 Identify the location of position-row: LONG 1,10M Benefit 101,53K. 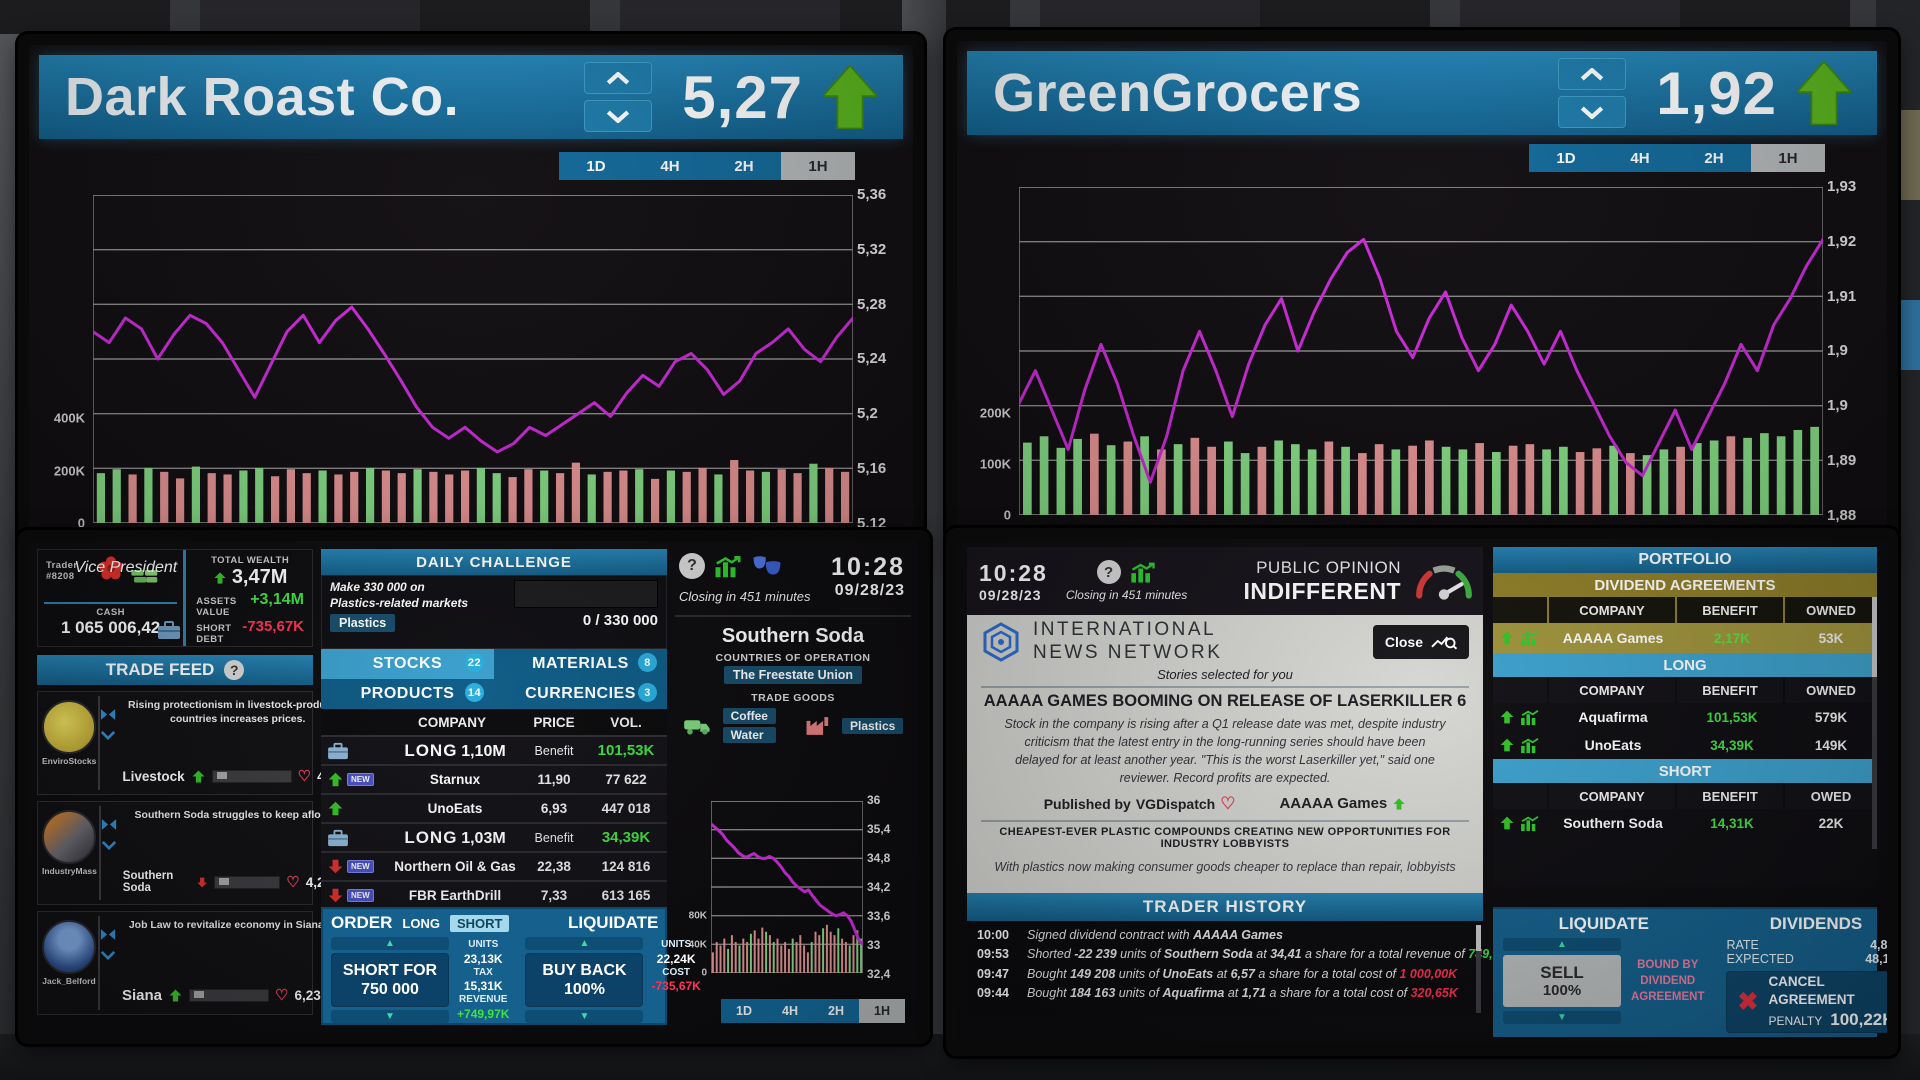
(494, 751).